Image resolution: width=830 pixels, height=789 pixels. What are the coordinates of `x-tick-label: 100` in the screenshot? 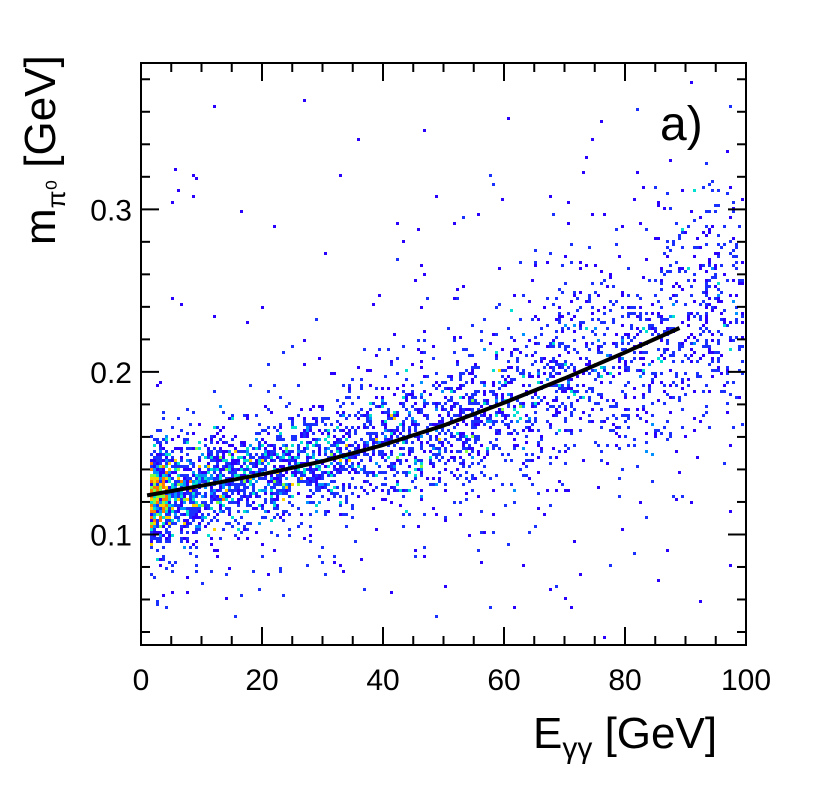 It's located at (746, 680).